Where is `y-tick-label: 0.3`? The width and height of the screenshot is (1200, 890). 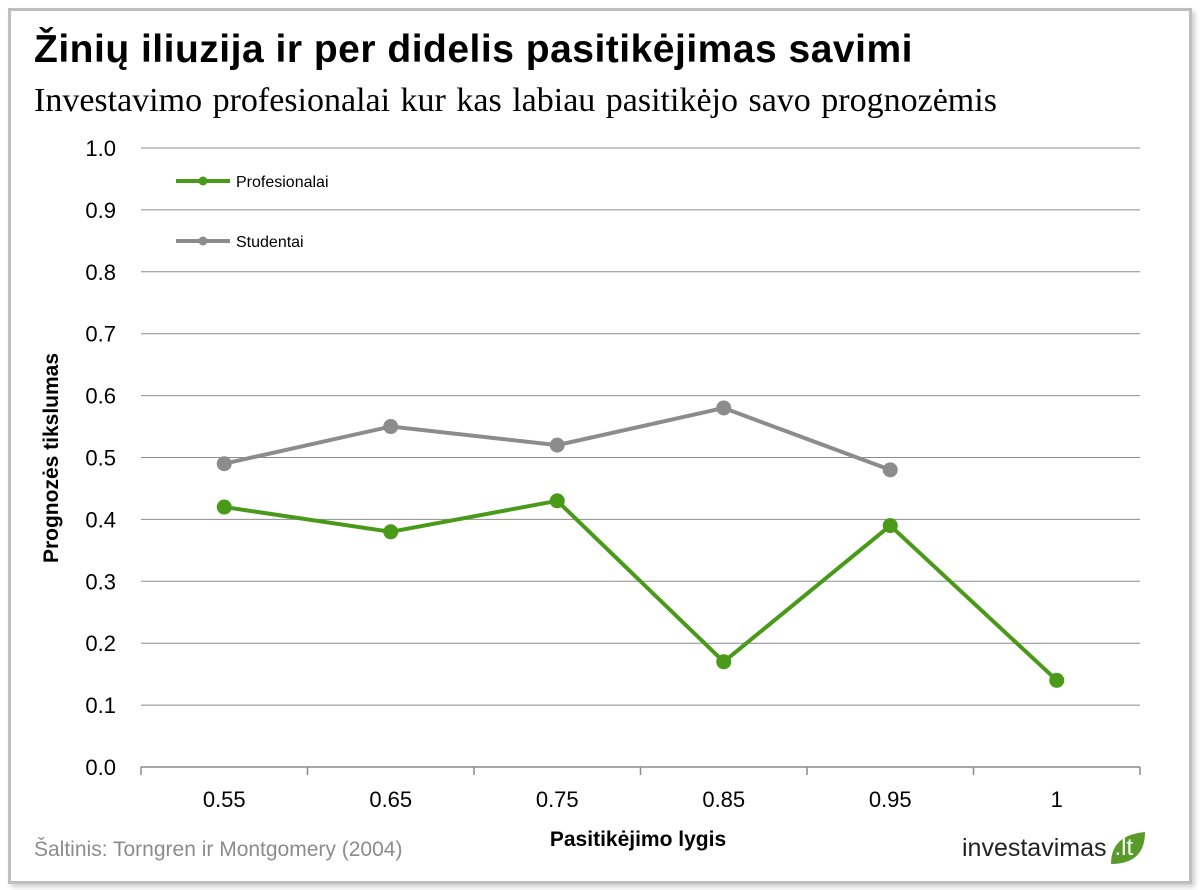
y-tick-label: 0.3 is located at coordinates (100, 581).